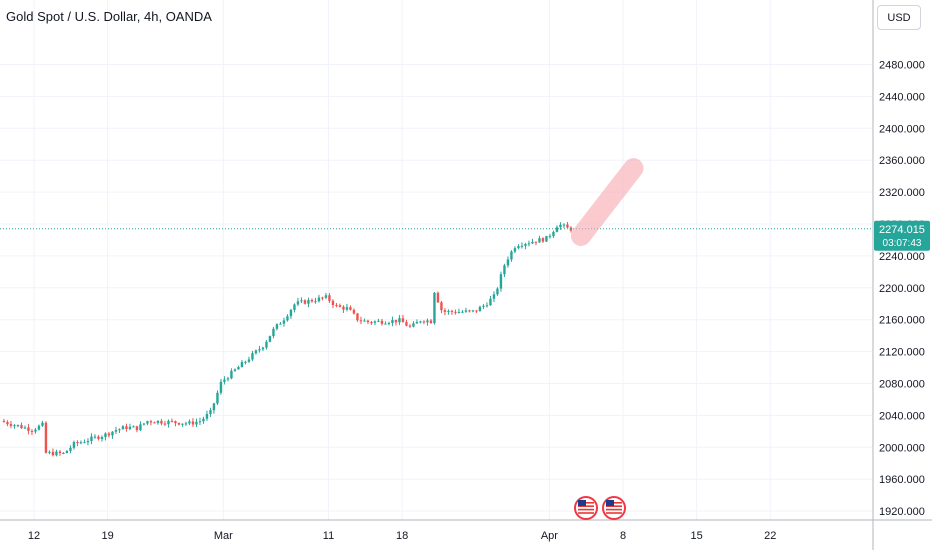 The height and width of the screenshot is (555, 932). What do you see at coordinates (899, 17) in the screenshot?
I see `currency-button: USD` at bounding box center [899, 17].